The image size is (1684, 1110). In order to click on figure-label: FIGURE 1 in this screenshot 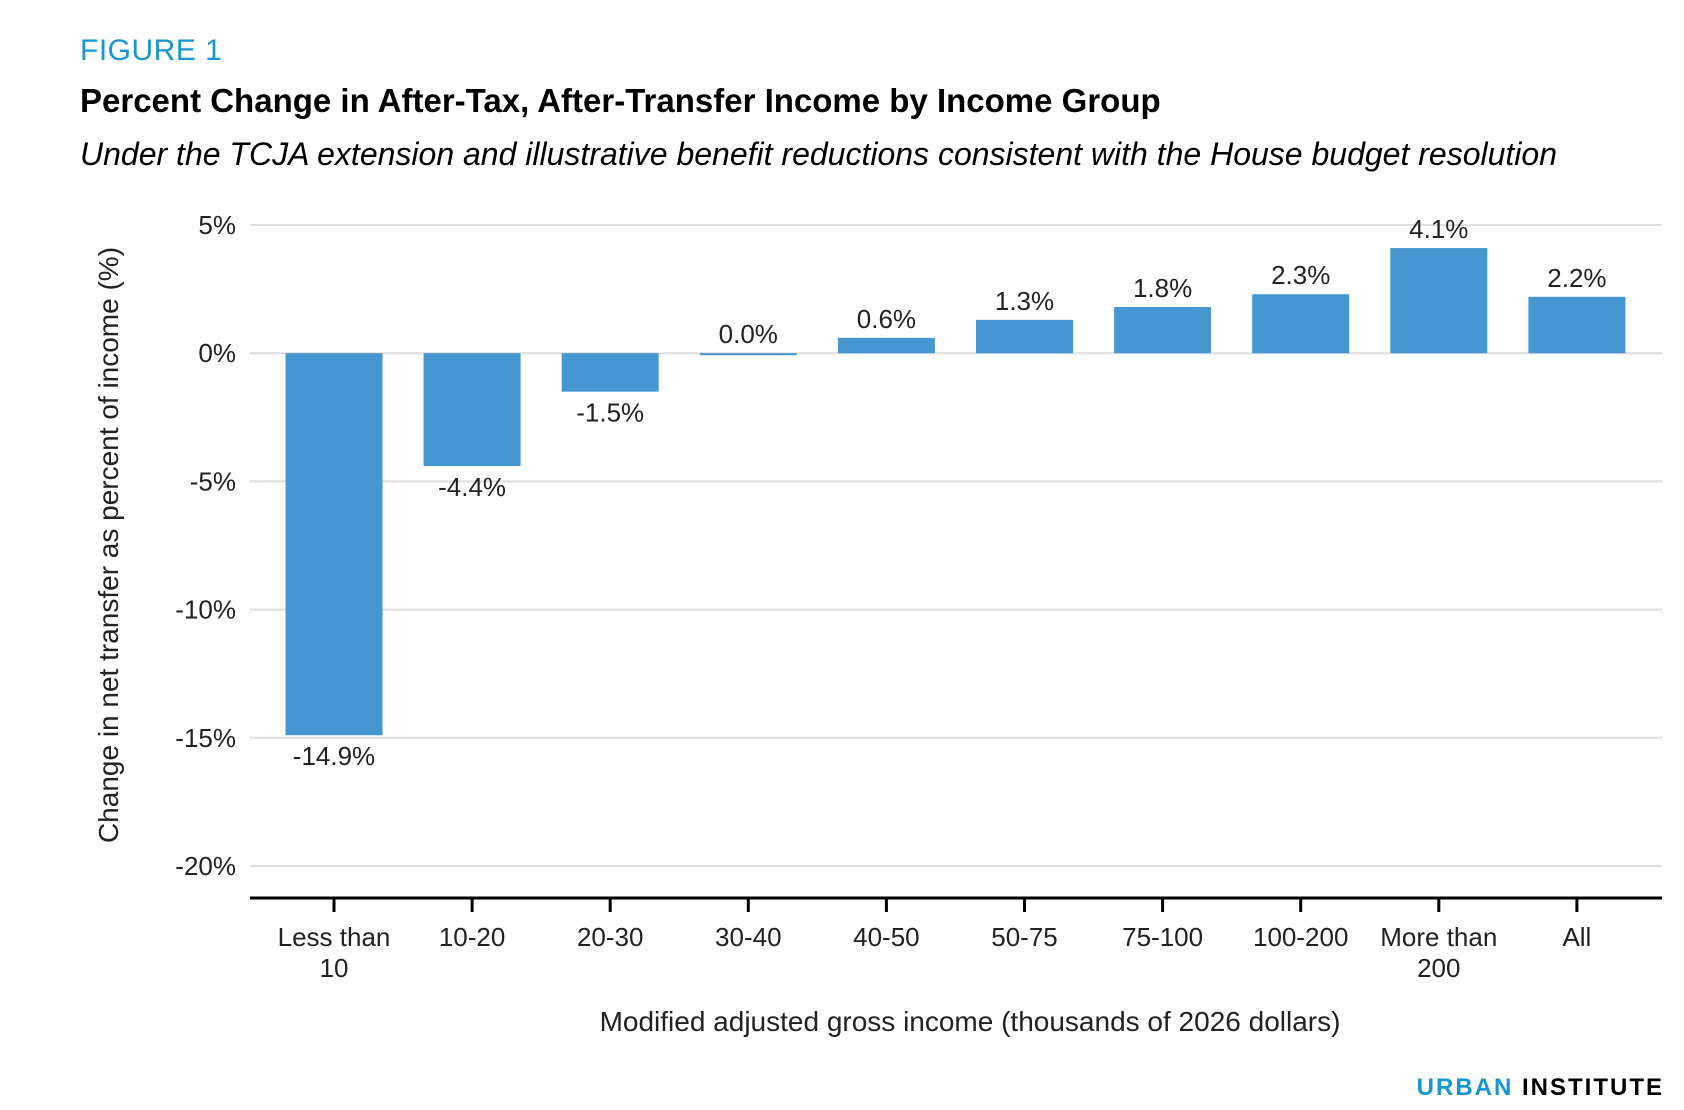, I will do `click(151, 50)`.